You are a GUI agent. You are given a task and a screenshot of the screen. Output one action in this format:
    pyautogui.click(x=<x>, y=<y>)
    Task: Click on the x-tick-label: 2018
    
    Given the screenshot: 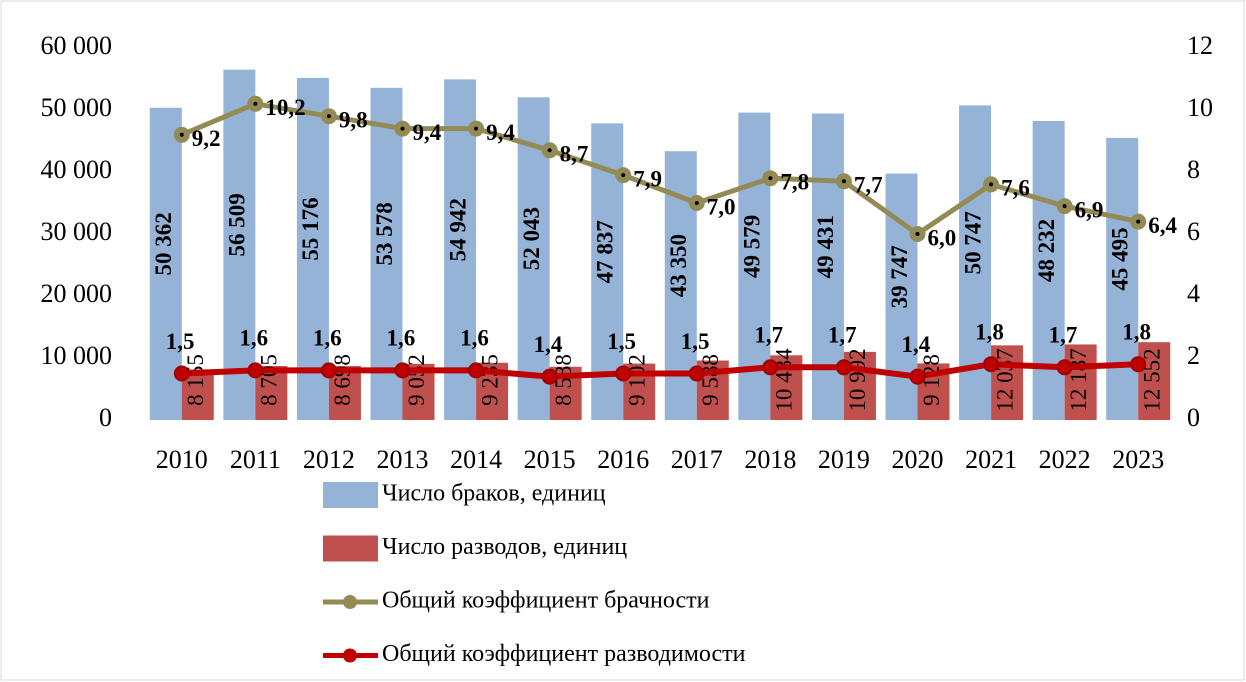 What is the action you would take?
    pyautogui.click(x=770, y=459)
    